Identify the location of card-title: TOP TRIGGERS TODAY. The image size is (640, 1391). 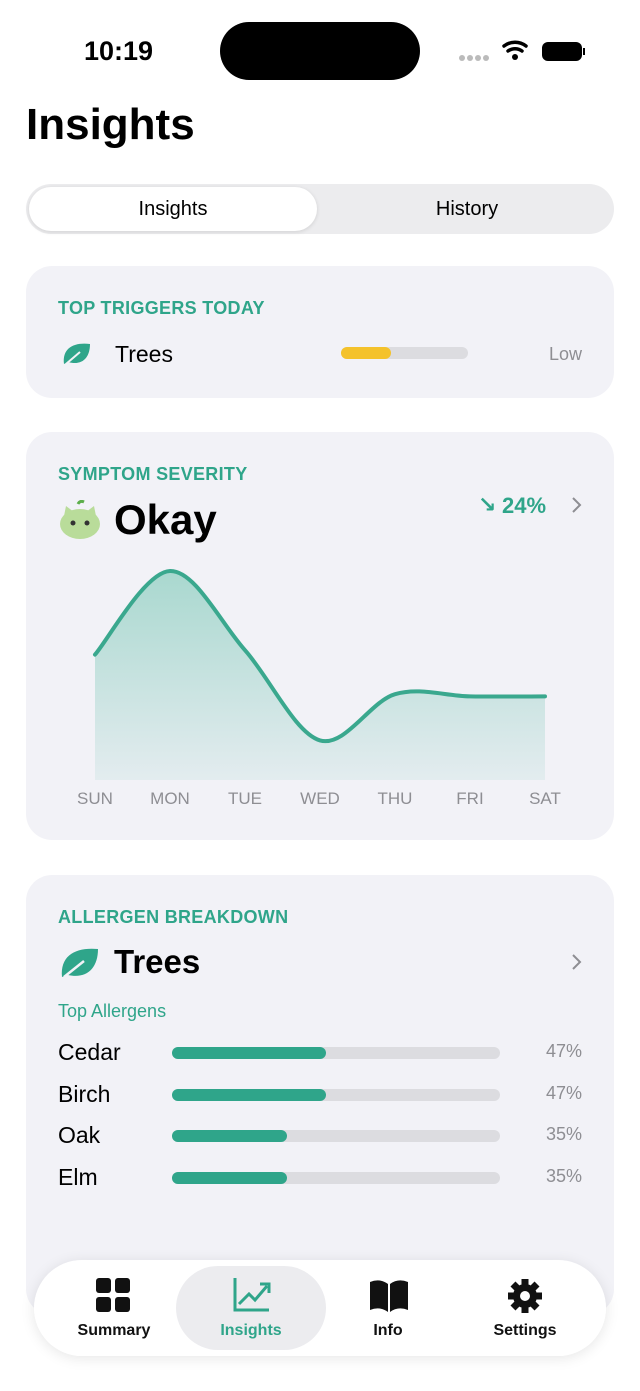
(161, 308).